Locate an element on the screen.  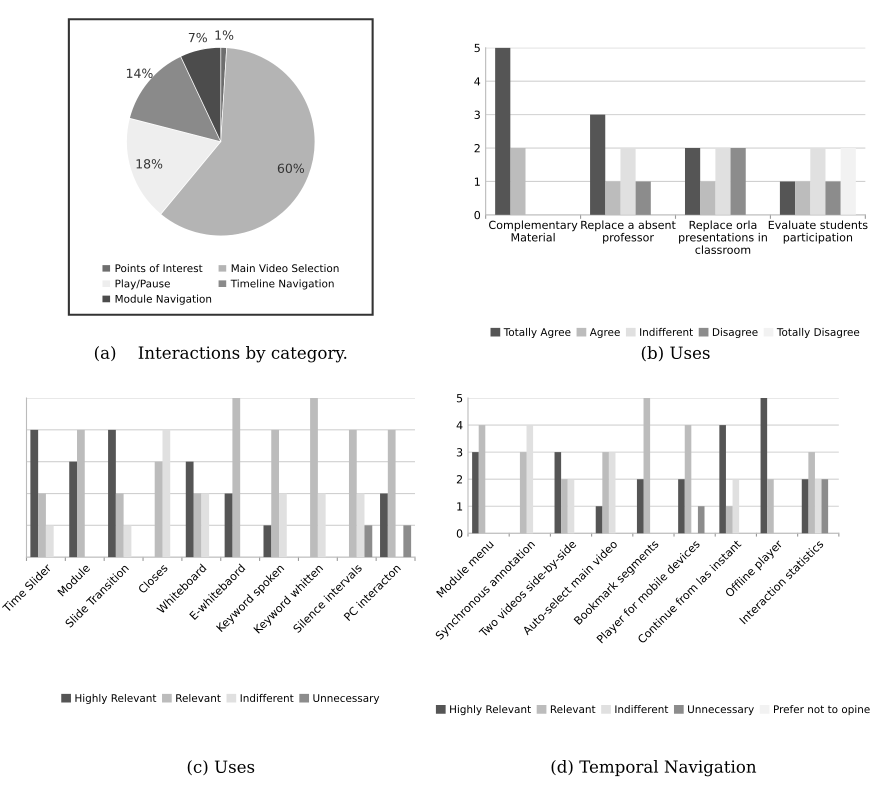
text: (a) Interactions by category. is located at coordinates (220, 354).